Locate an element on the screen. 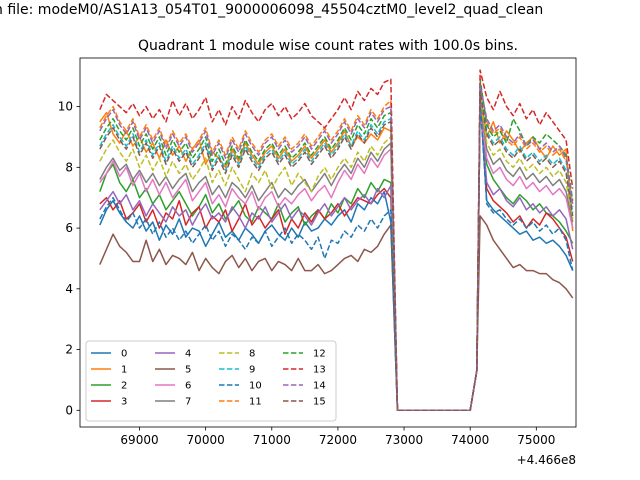  legend-label-6: 6 is located at coordinates (188, 386).